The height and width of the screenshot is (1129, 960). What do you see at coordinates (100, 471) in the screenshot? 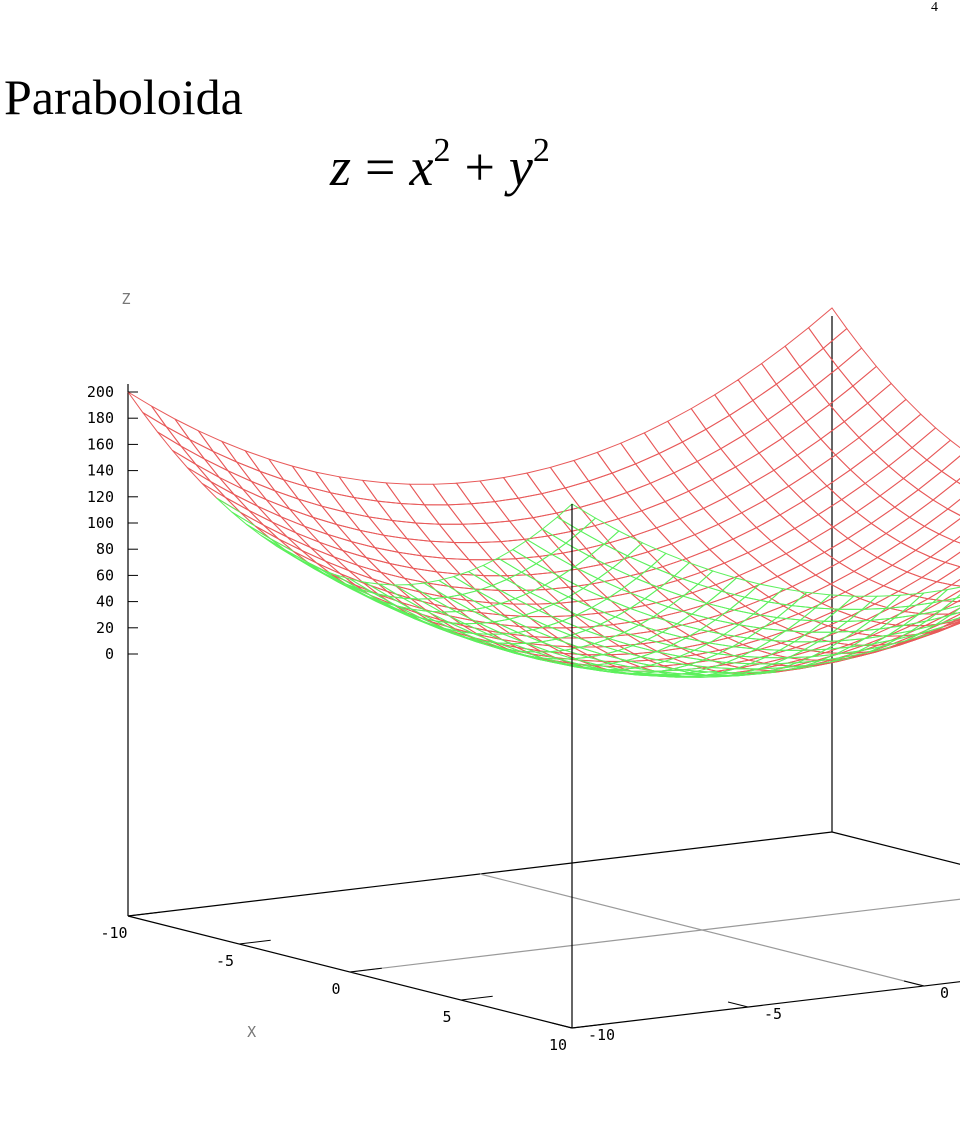
I see `z-tick-label: 140` at bounding box center [100, 471].